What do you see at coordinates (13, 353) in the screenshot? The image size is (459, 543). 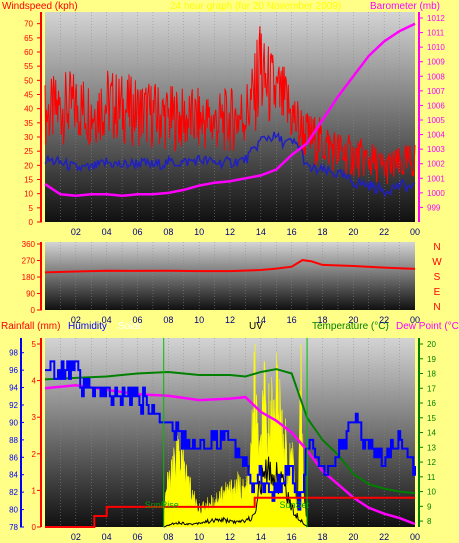 I see `humidity-y-tick: 98` at bounding box center [13, 353].